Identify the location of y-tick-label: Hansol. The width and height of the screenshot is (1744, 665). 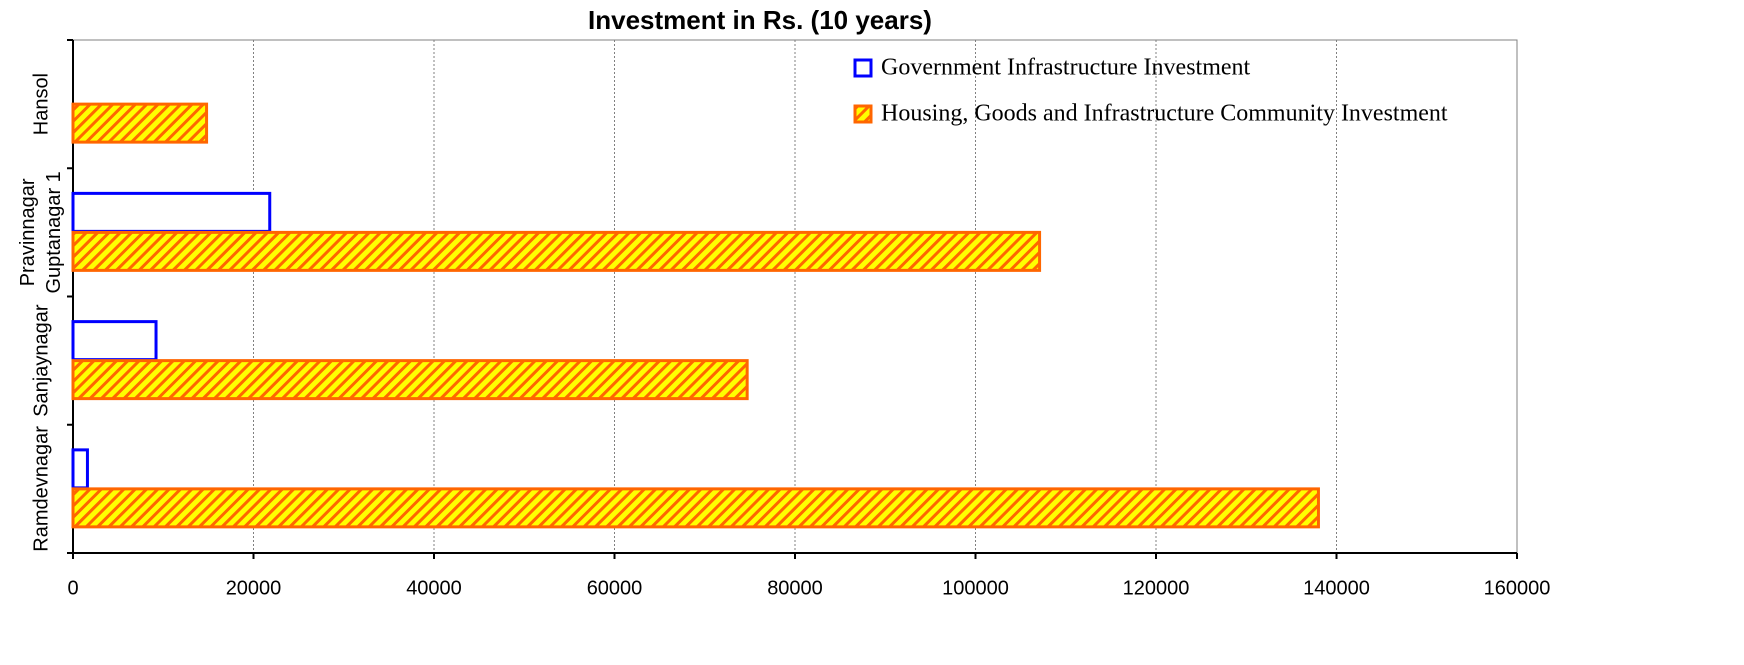
(41, 104).